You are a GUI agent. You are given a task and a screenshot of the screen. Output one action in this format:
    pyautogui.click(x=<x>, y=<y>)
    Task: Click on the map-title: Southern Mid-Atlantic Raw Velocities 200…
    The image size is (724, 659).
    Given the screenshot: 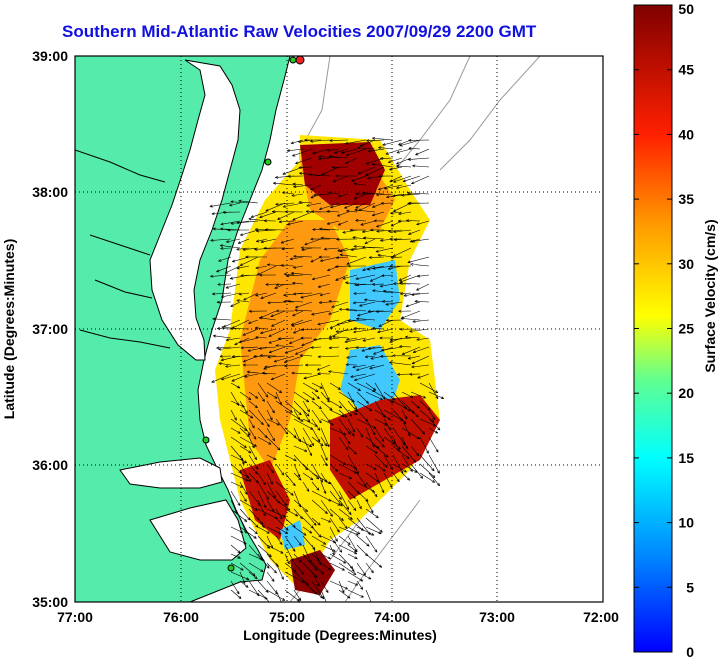 What is the action you would take?
    pyautogui.click(x=299, y=31)
    